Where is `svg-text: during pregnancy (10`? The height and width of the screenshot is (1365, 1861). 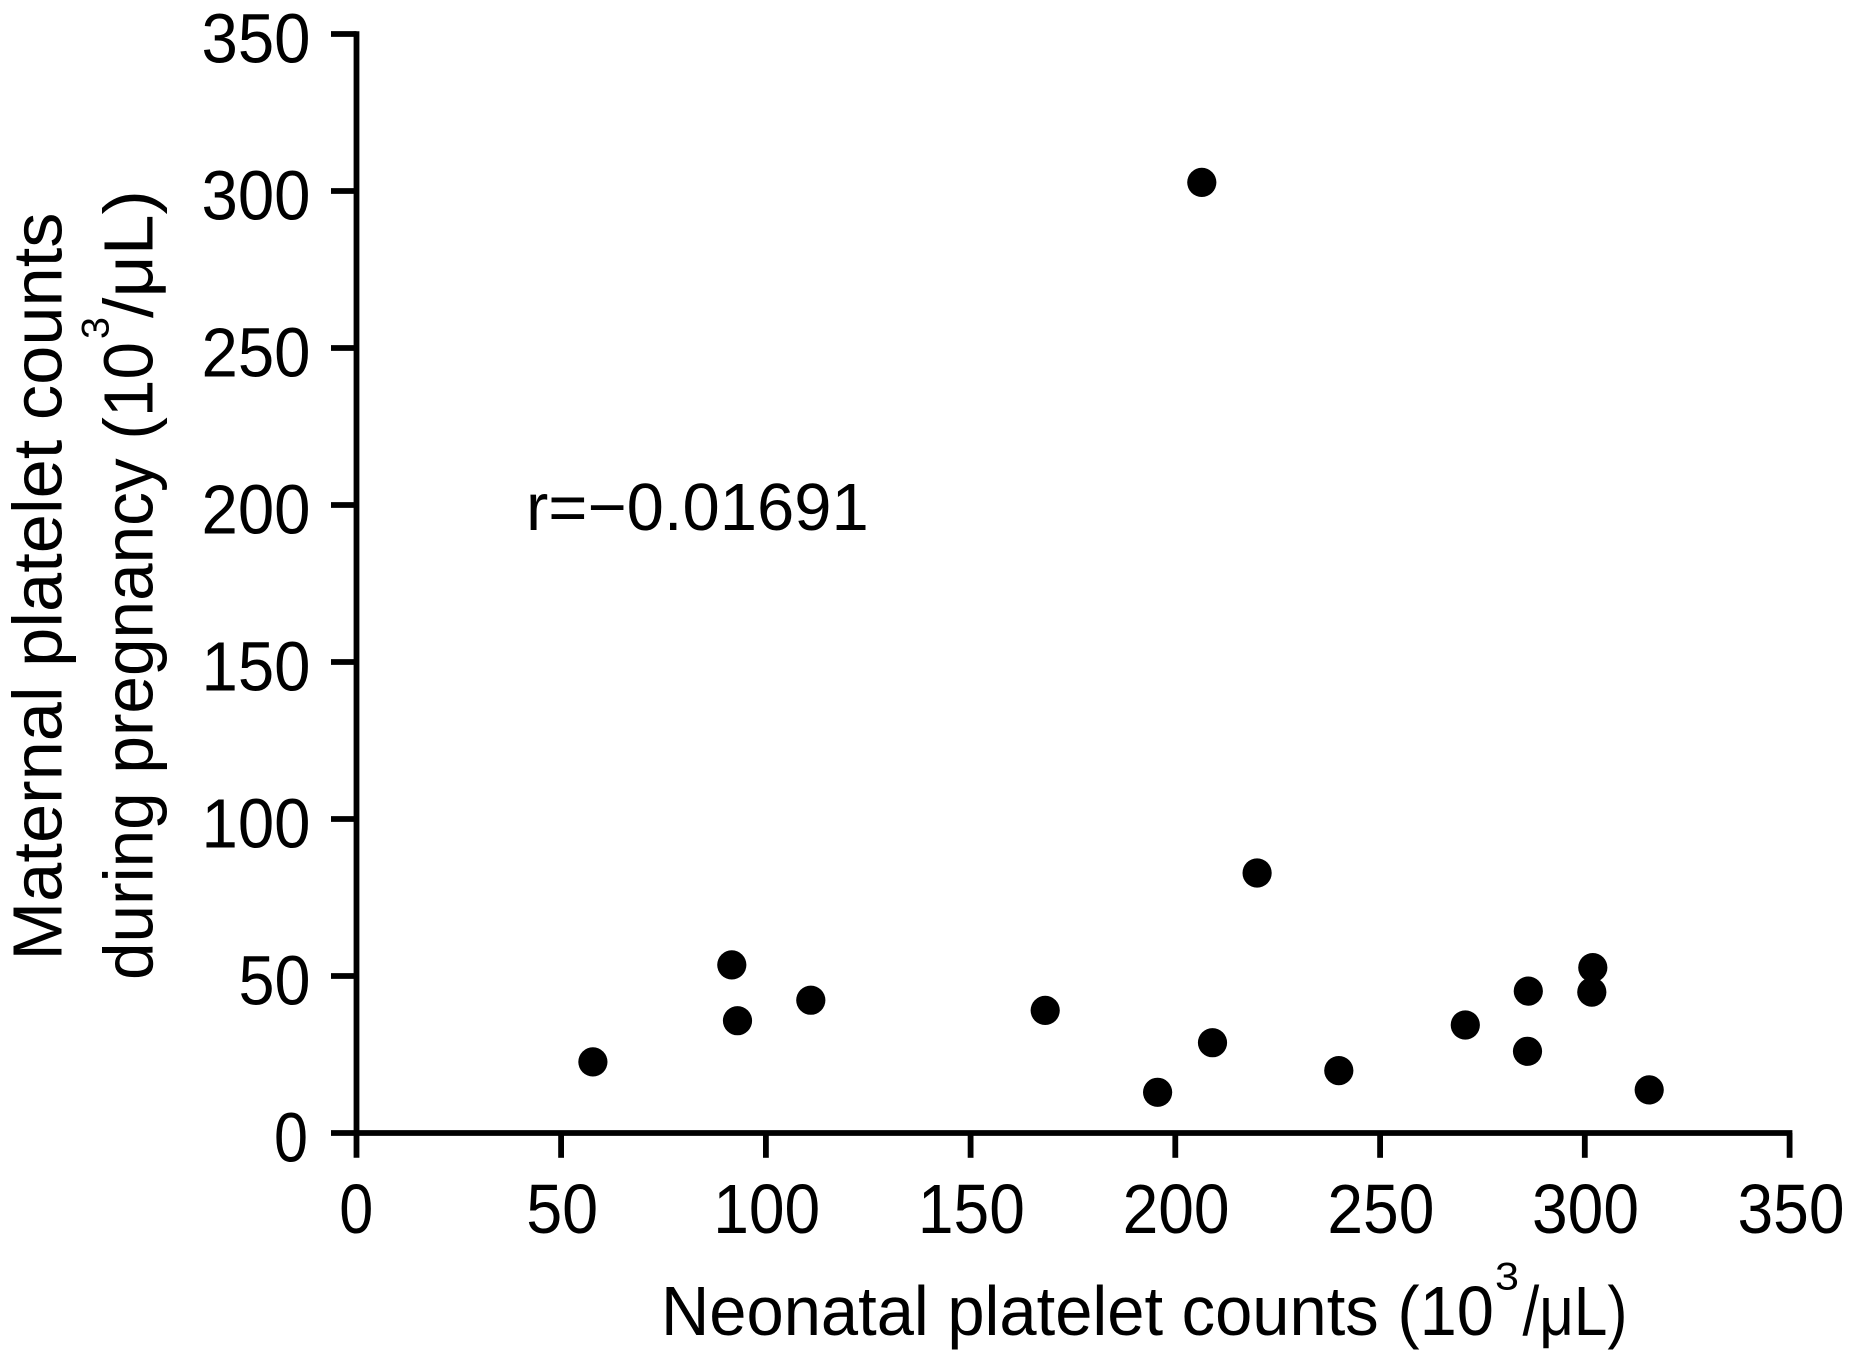
svg-text: during pregnancy (10 is located at coordinates (129, 661).